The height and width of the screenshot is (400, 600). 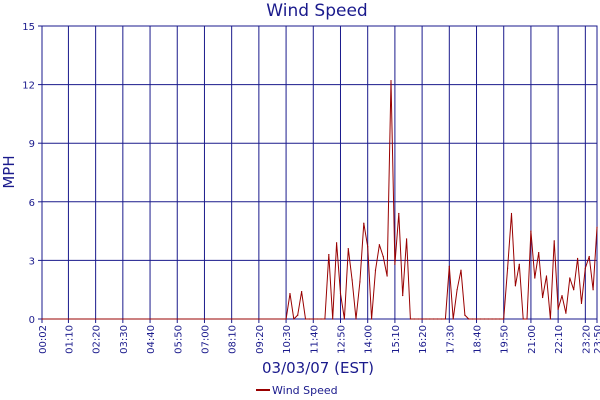 I want to click on x-tick-label: 08:10, so click(x=233, y=339).